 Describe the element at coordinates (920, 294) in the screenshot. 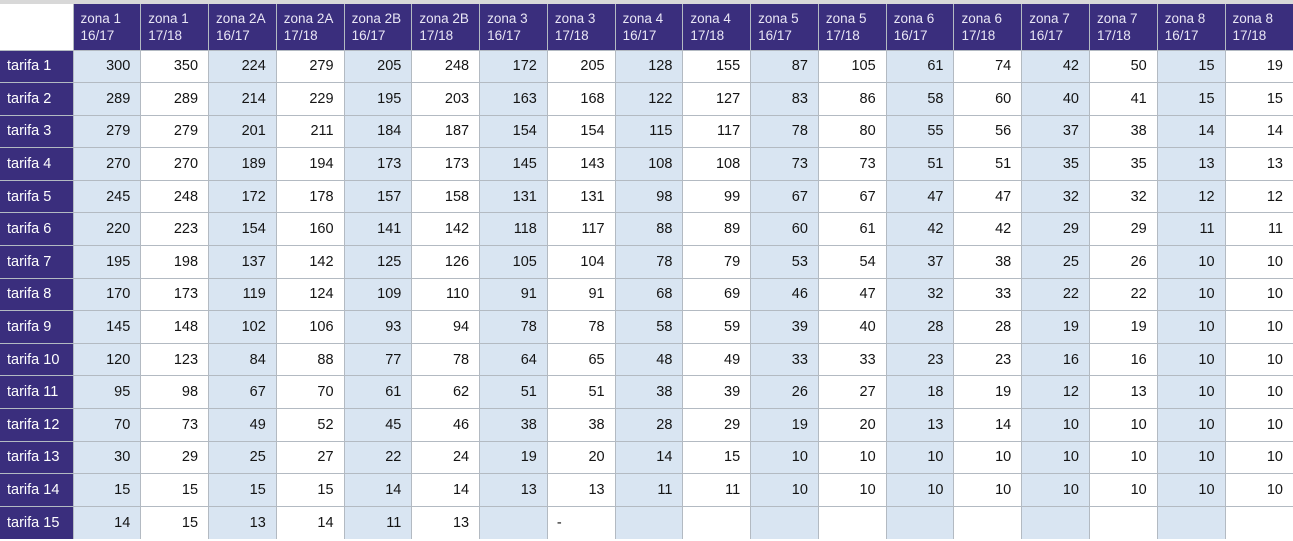

I see `data-cell: 32` at that location.